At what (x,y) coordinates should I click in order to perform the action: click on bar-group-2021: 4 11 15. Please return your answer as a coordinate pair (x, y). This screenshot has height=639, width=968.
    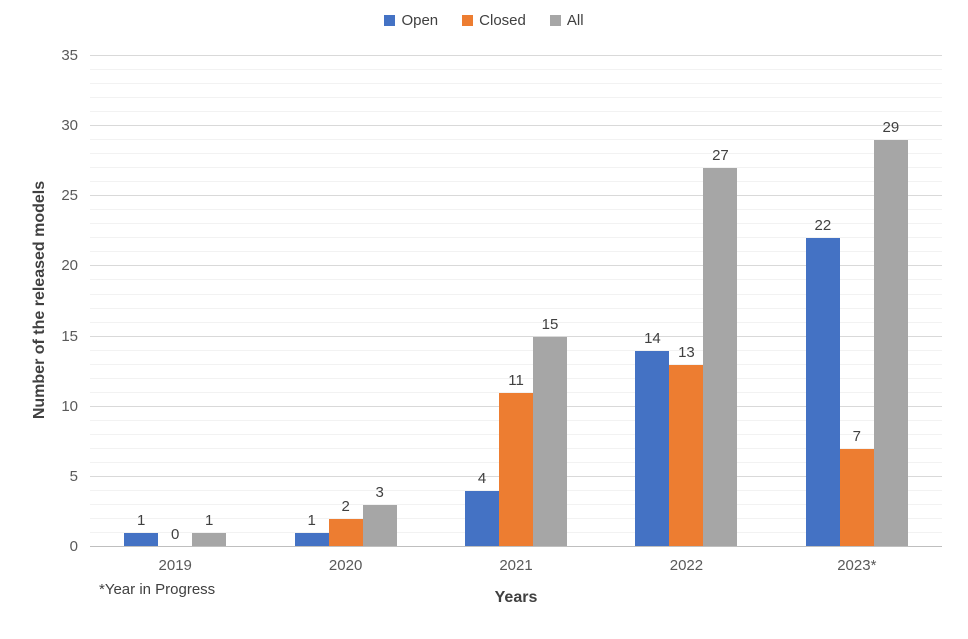
    Looking at the image, I should click on (516, 301).